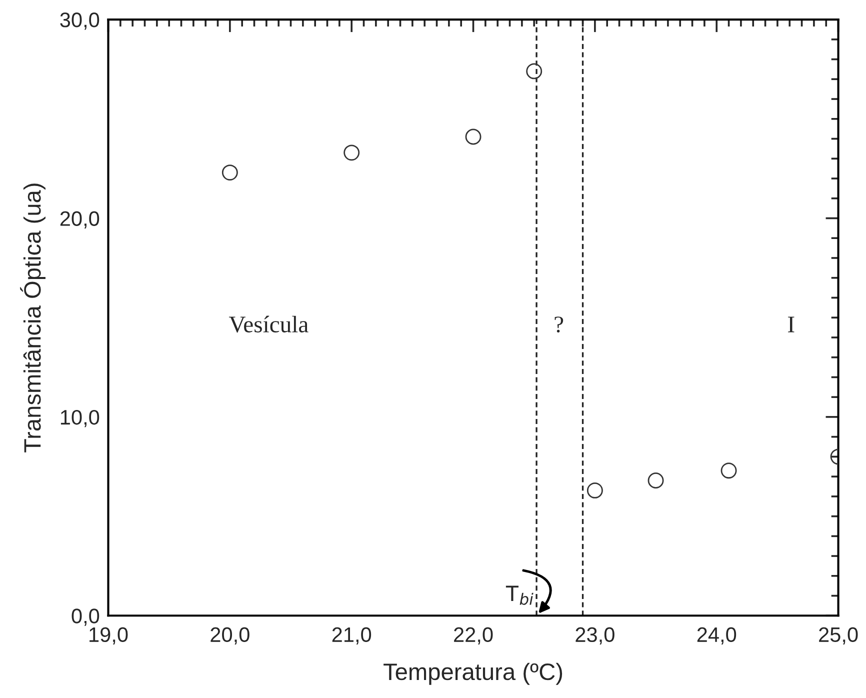  I want to click on annotation: ?, so click(559, 324).